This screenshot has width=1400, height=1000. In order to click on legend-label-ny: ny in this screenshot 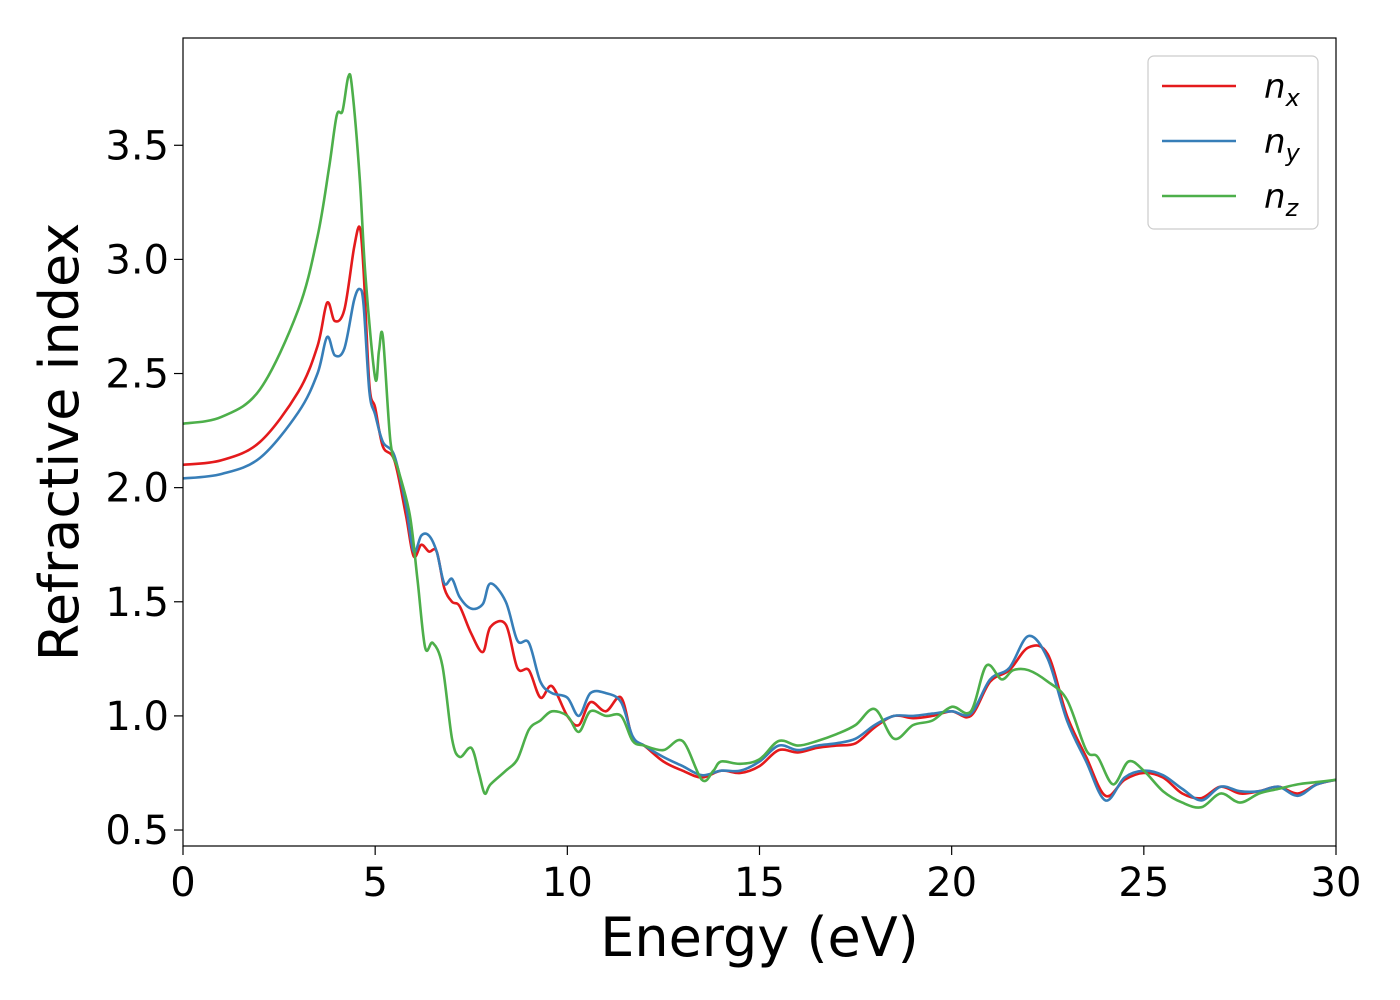, I will do `click(1282, 144)`.